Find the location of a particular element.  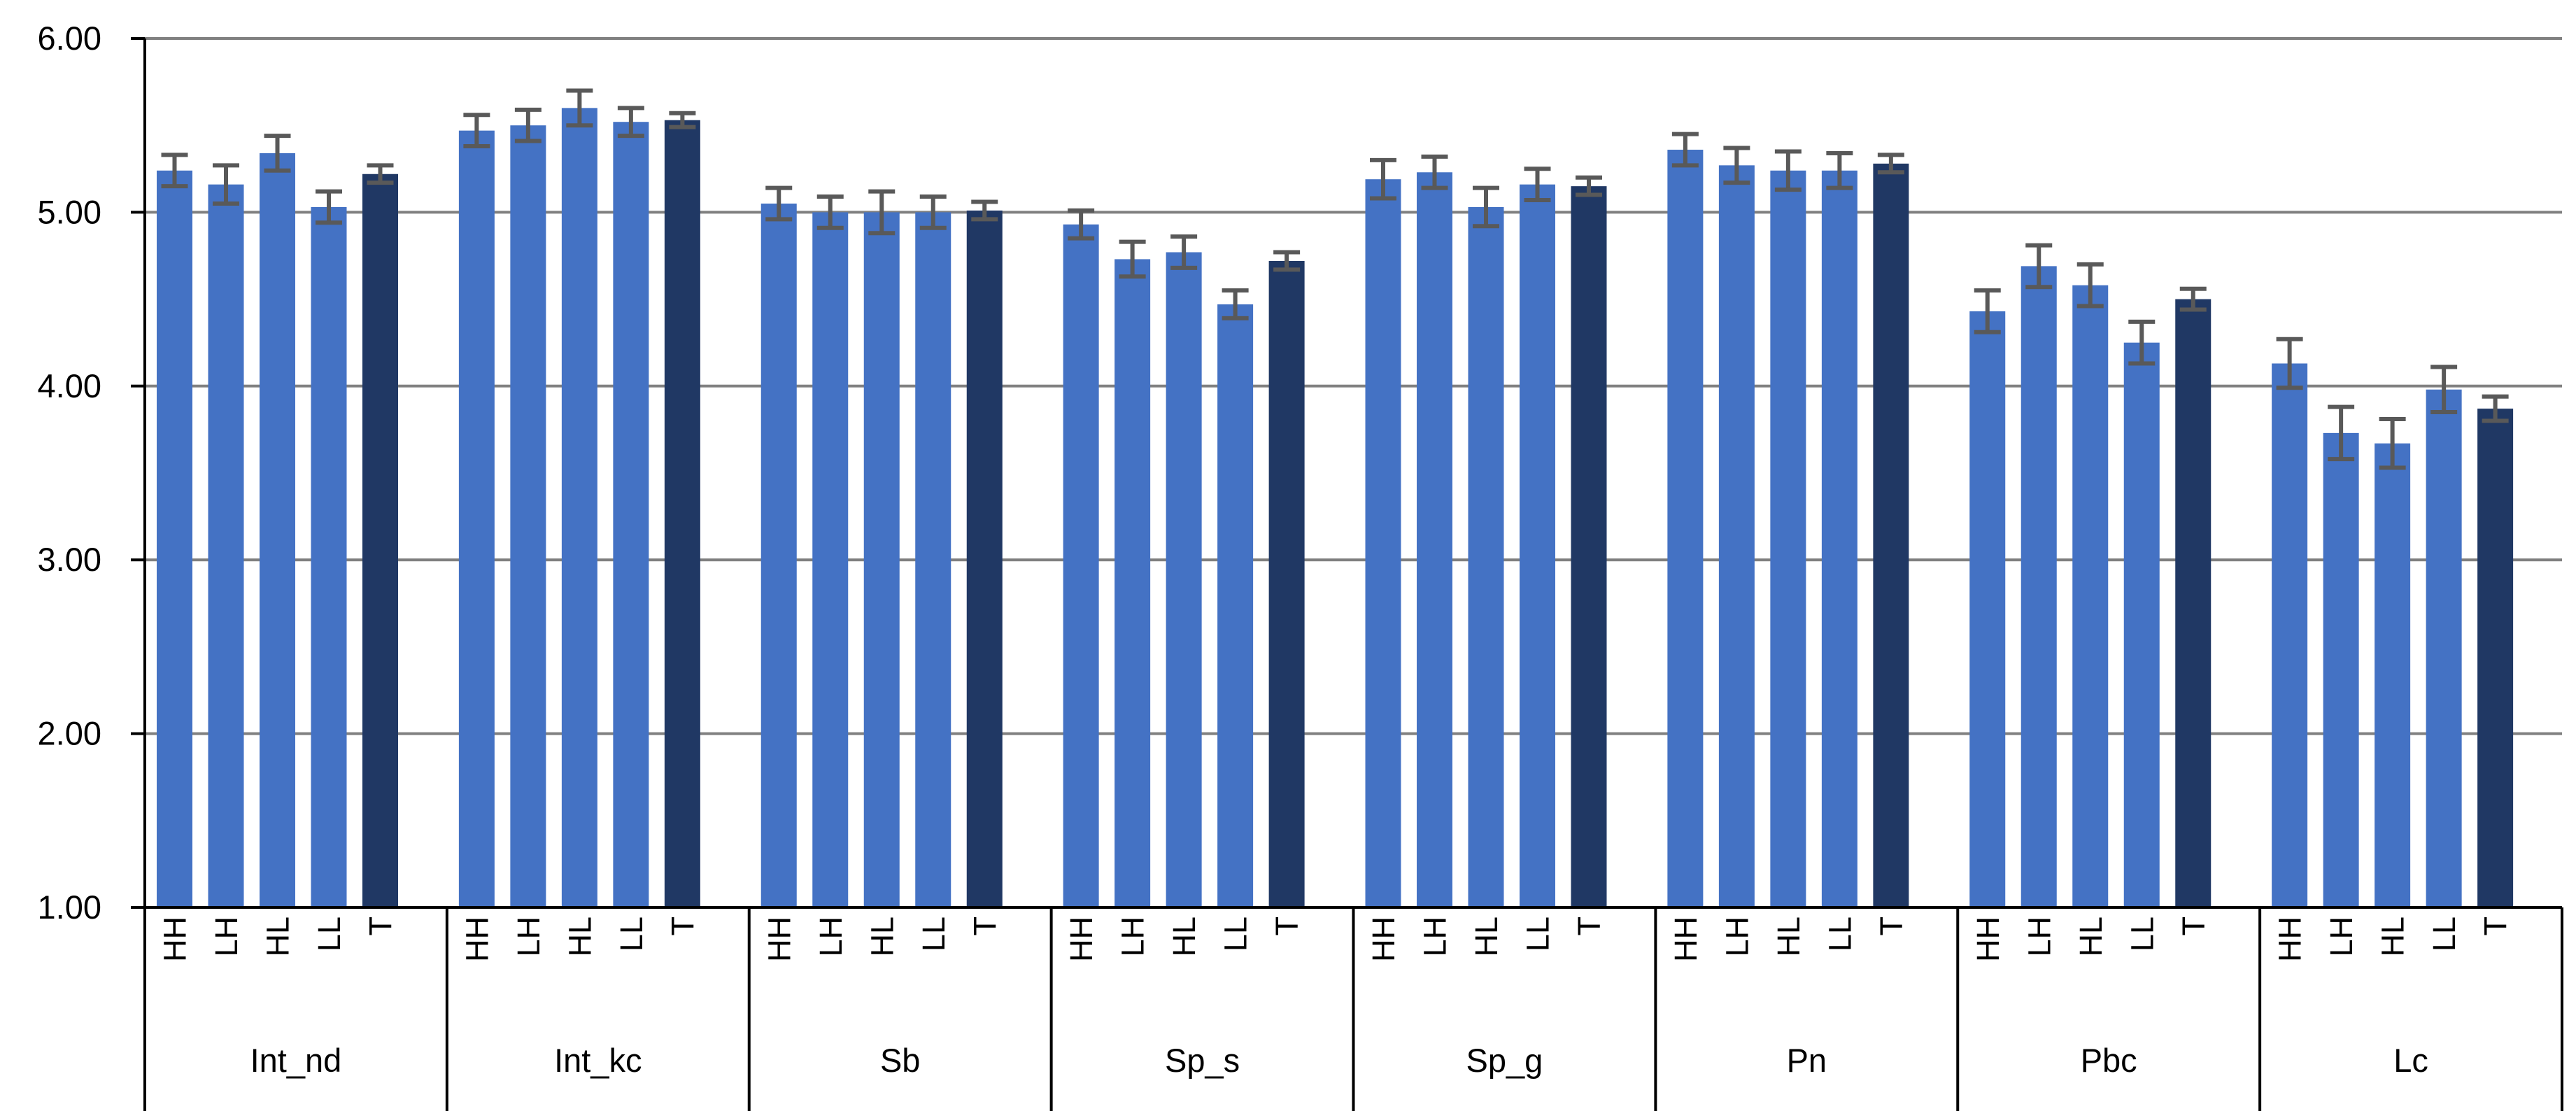

bar-Sp_g-LH is located at coordinates (1434, 539).